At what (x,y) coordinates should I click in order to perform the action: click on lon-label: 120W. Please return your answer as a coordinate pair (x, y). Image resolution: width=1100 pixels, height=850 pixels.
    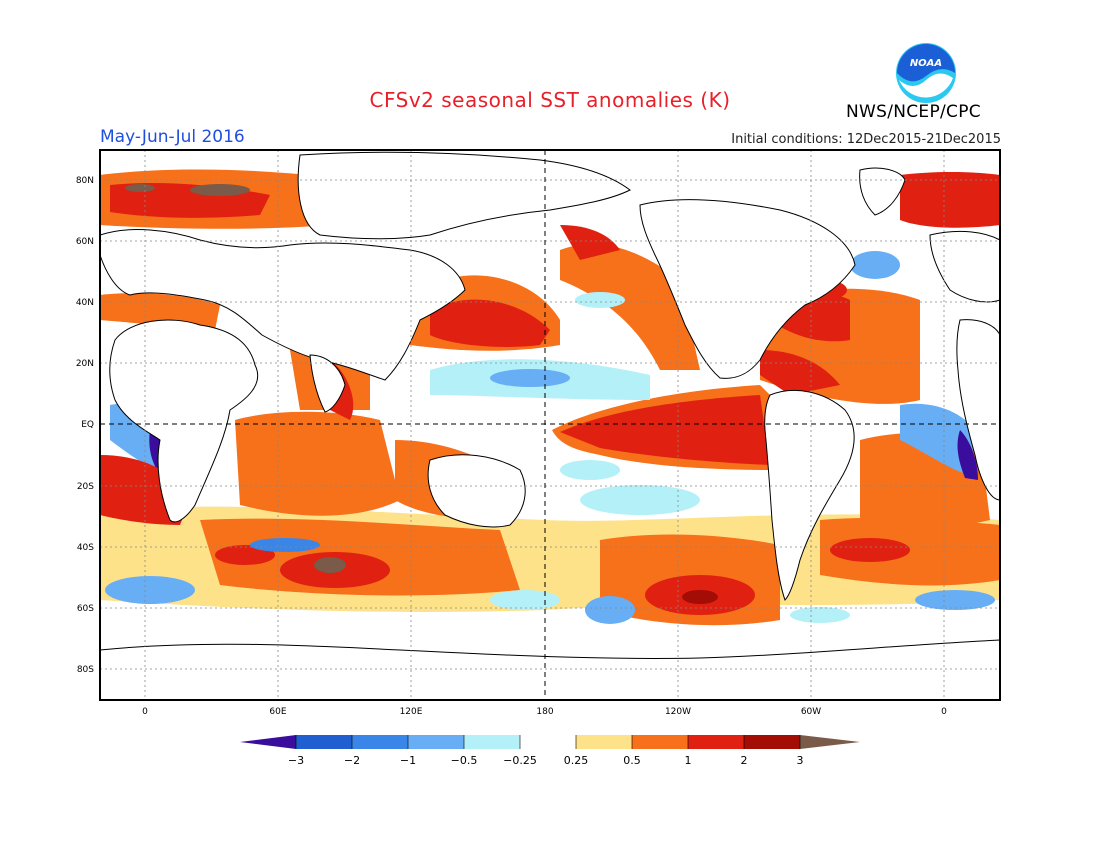
    Looking at the image, I should click on (678, 712).